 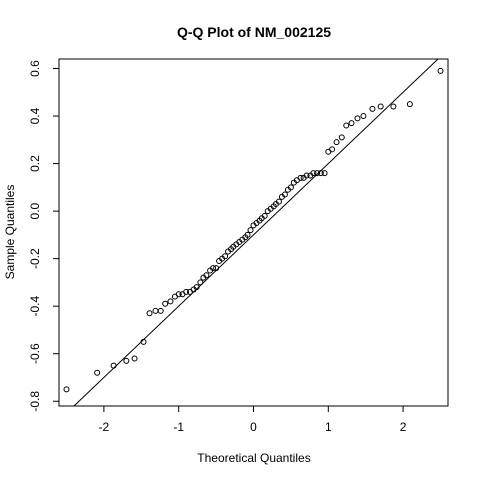 What do you see at coordinates (178, 427) in the screenshot?
I see `x-tick-label: -1` at bounding box center [178, 427].